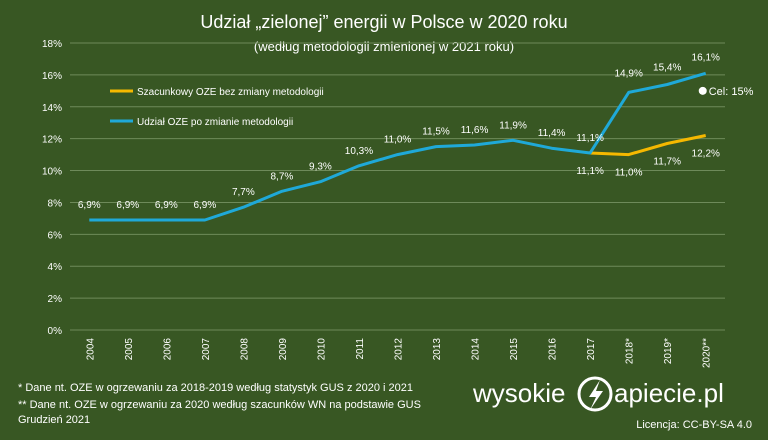 Image resolution: width=768 pixels, height=440 pixels. I want to click on y-tick-label: 16%, so click(52, 76).